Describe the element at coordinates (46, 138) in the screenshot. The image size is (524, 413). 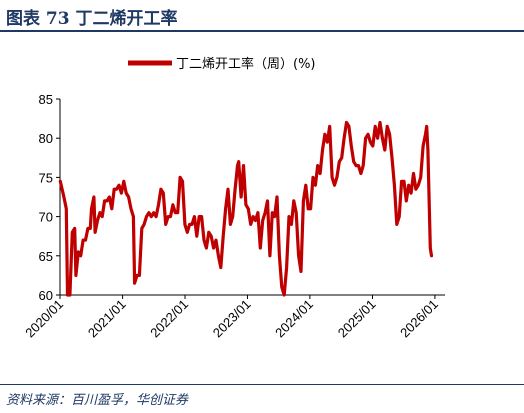
I see `y-tick-label: 80` at that location.